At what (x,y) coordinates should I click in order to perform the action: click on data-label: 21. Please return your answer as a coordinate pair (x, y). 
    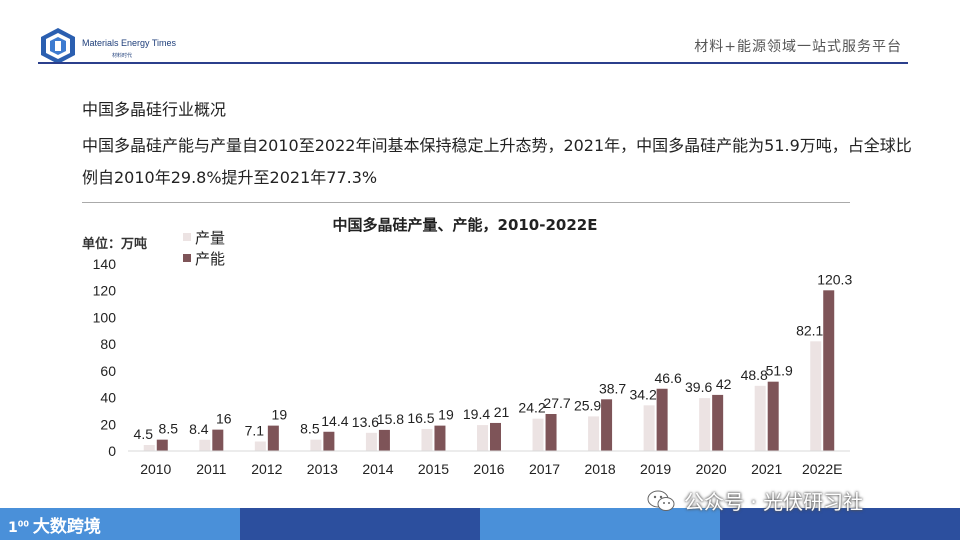
    Looking at the image, I should click on (502, 412).